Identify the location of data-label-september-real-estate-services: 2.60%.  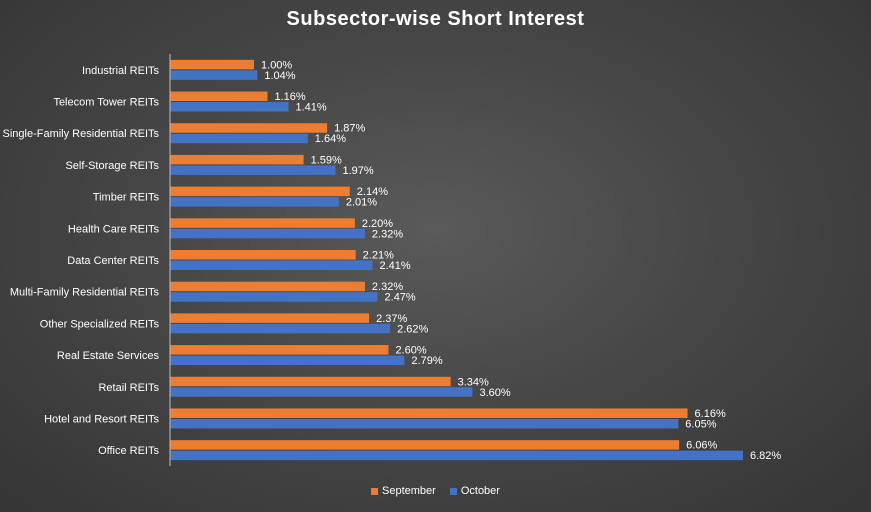
(410, 351).